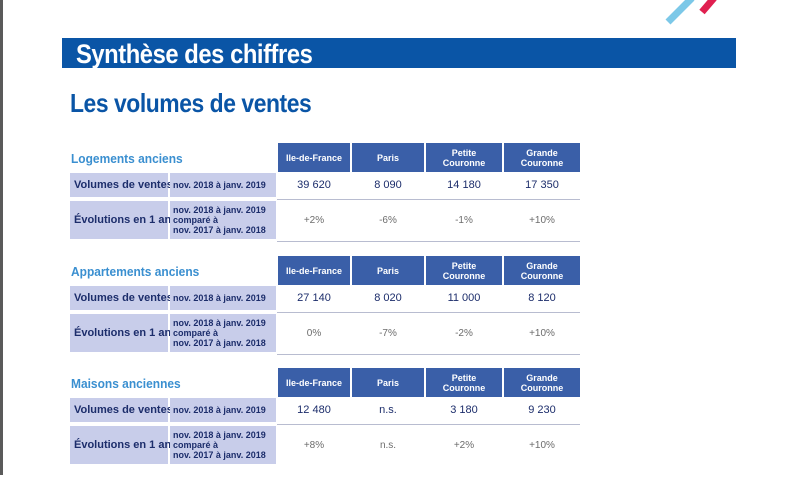 This screenshot has height=492, width=788. Describe the element at coordinates (127, 158) in the screenshot. I see `section-title: Logements anciens` at that location.